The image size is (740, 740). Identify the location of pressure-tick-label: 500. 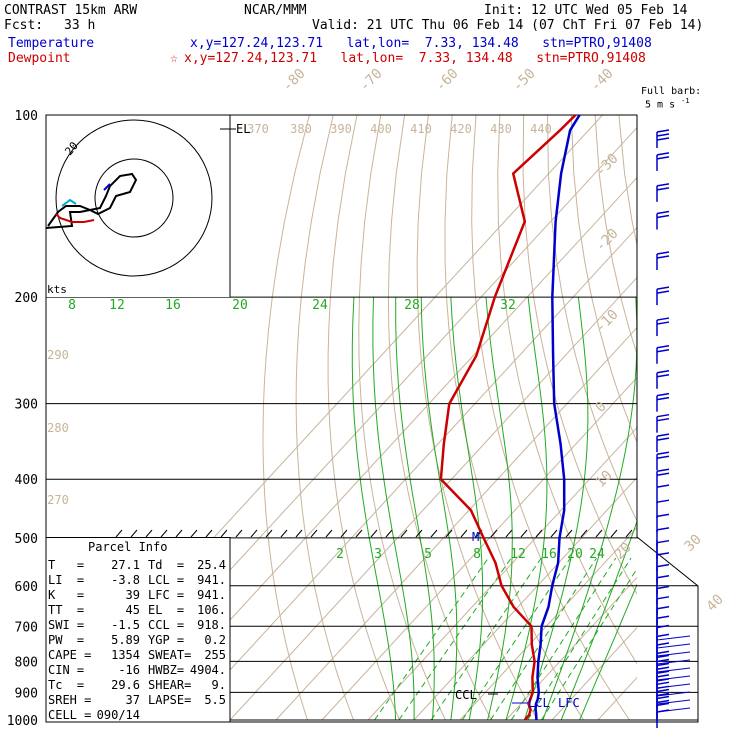
(26, 539).